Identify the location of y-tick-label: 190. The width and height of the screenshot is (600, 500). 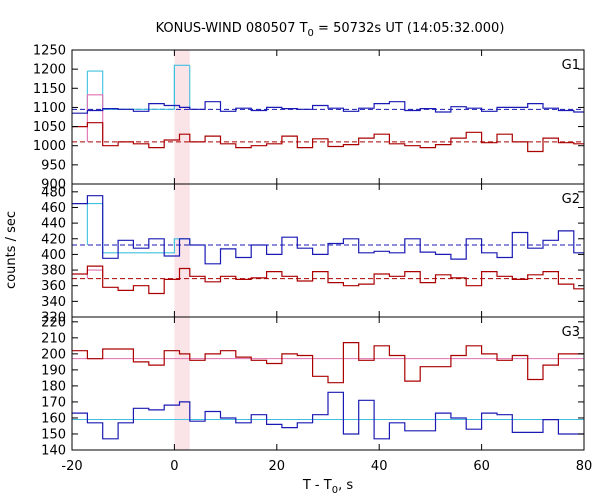
(53, 370).